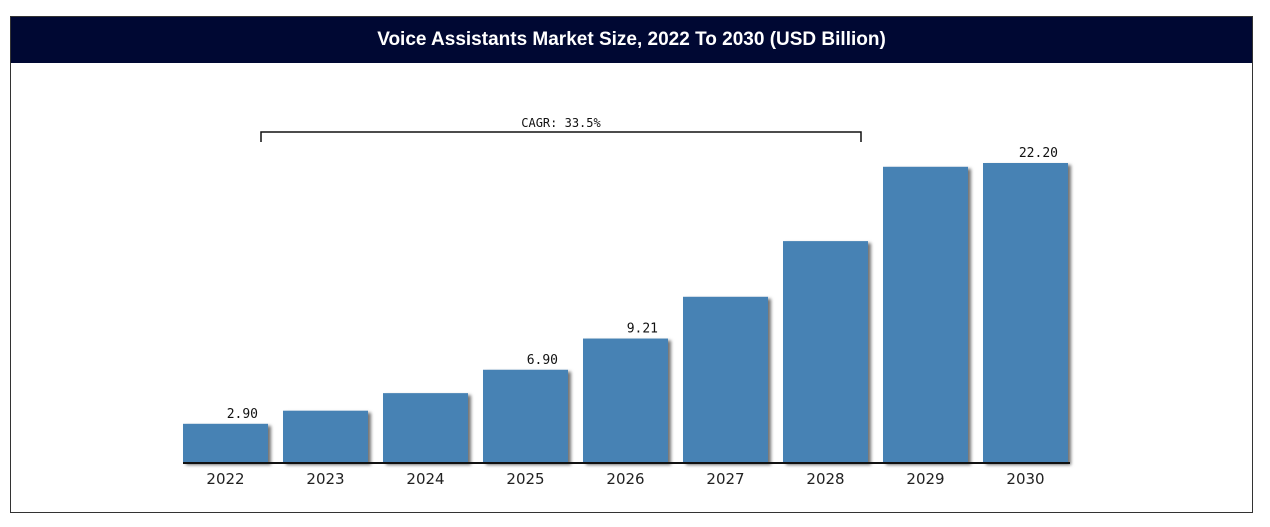 The height and width of the screenshot is (527, 1270). What do you see at coordinates (425, 428) in the screenshot?
I see `bar-2024` at bounding box center [425, 428].